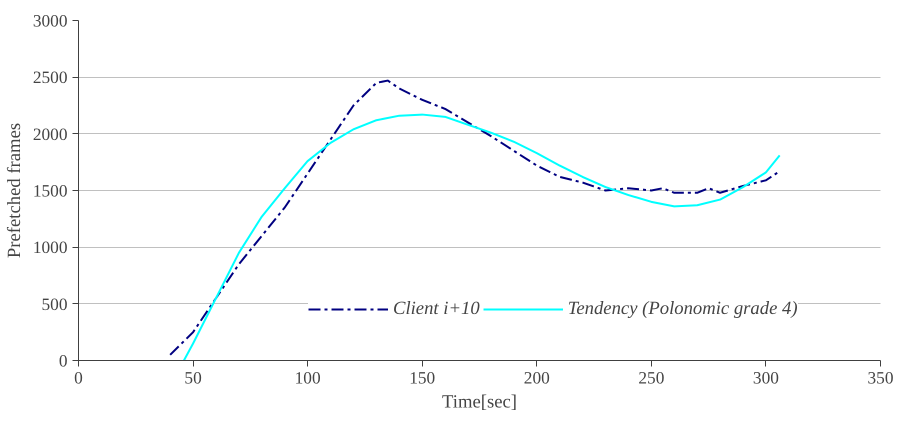 The height and width of the screenshot is (421, 907). I want to click on x-tick-label: 150, so click(422, 378).